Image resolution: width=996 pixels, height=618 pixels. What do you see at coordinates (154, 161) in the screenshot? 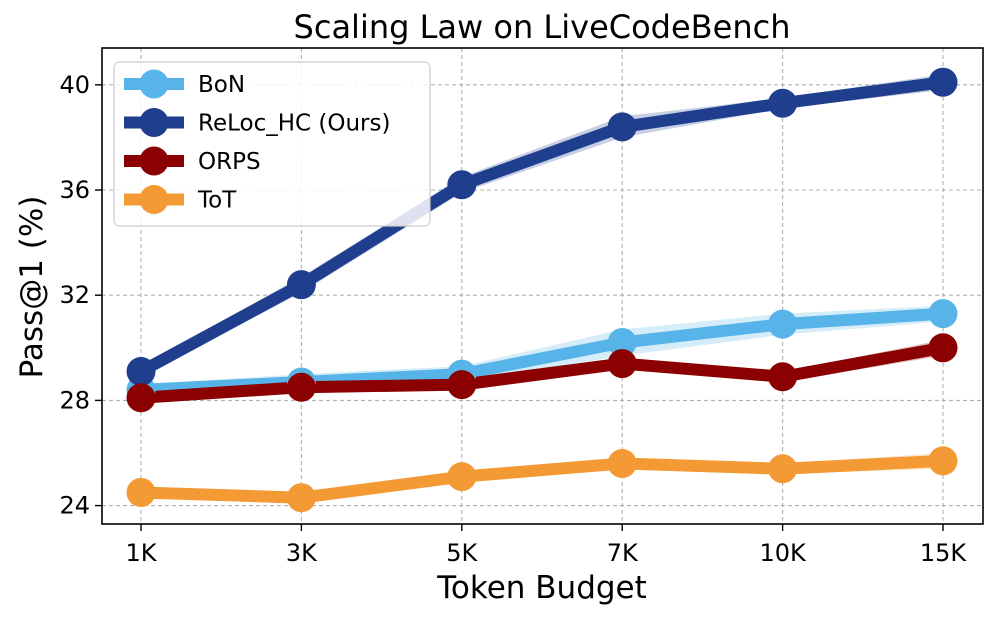
I see `legend-marker-orps` at bounding box center [154, 161].